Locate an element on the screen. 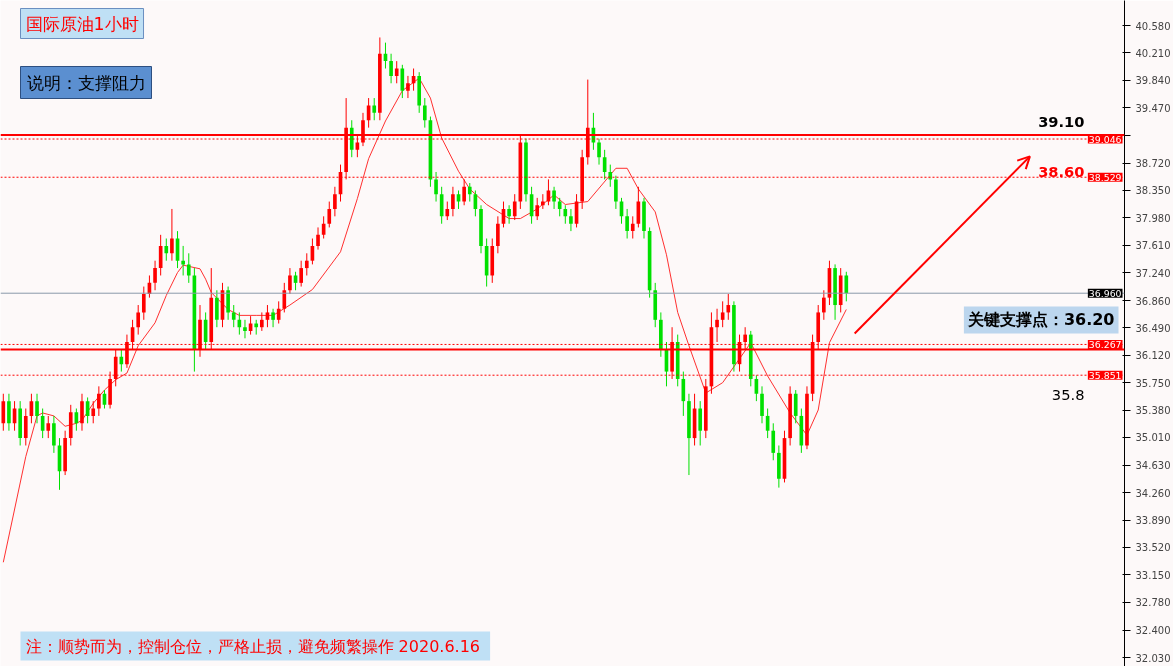 Image resolution: width=1173 pixels, height=666 pixels. ref-line-label: 36.267 is located at coordinates (1105, 344).